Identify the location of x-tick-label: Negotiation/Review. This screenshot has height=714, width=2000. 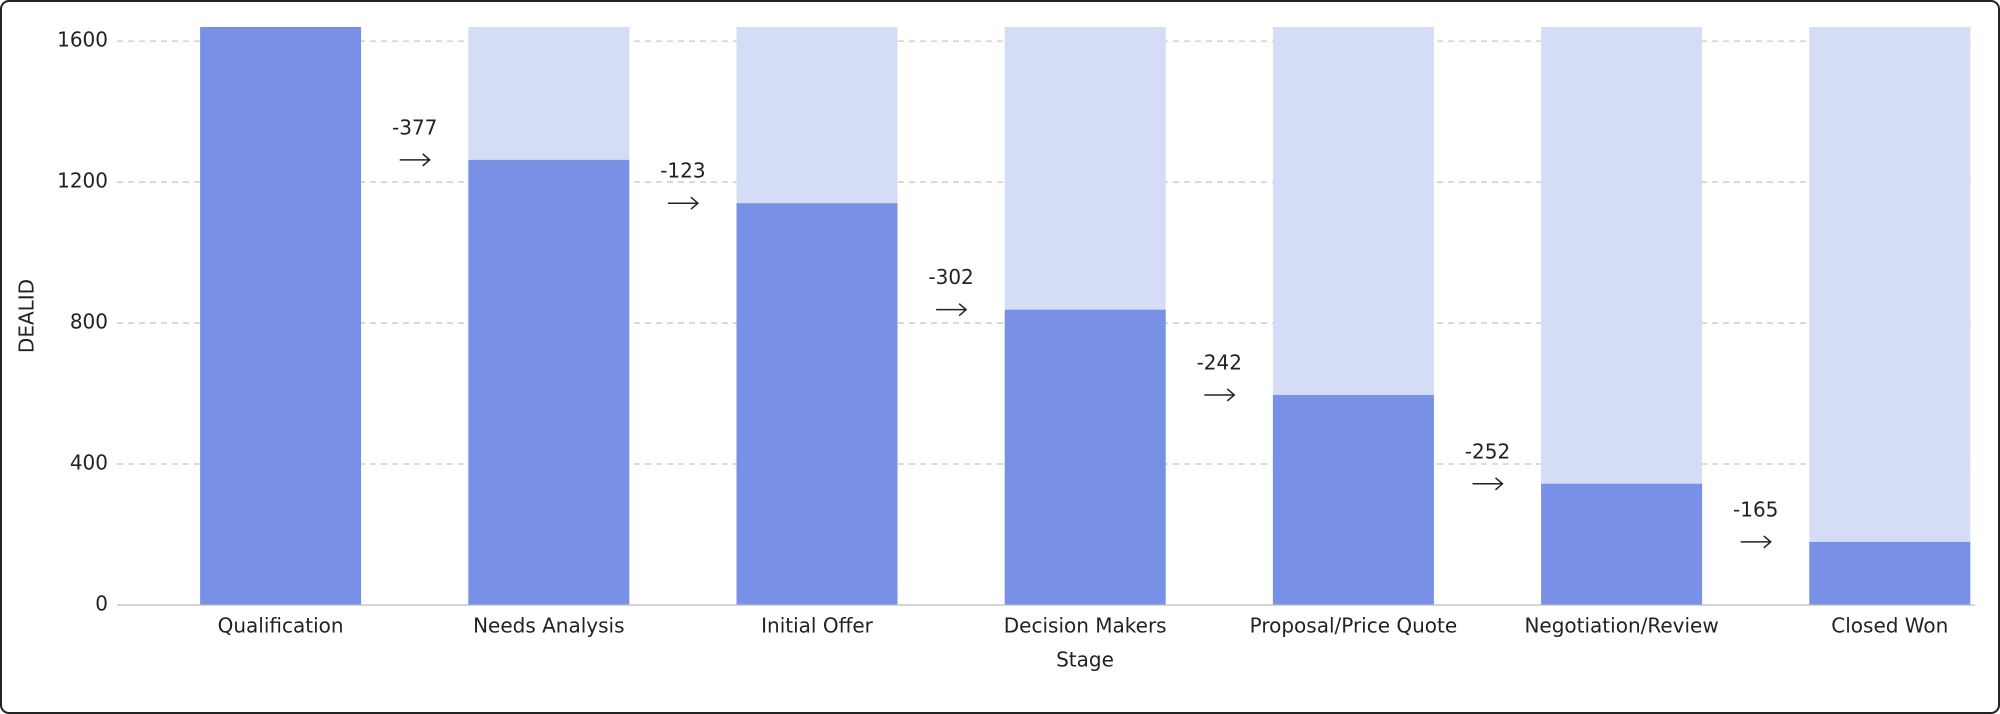
(1621, 626).